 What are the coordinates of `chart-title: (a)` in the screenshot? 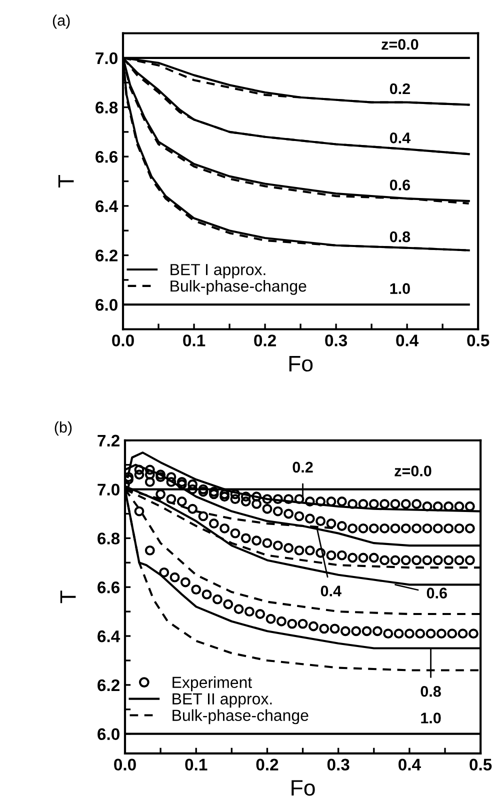 It's located at (61, 21).